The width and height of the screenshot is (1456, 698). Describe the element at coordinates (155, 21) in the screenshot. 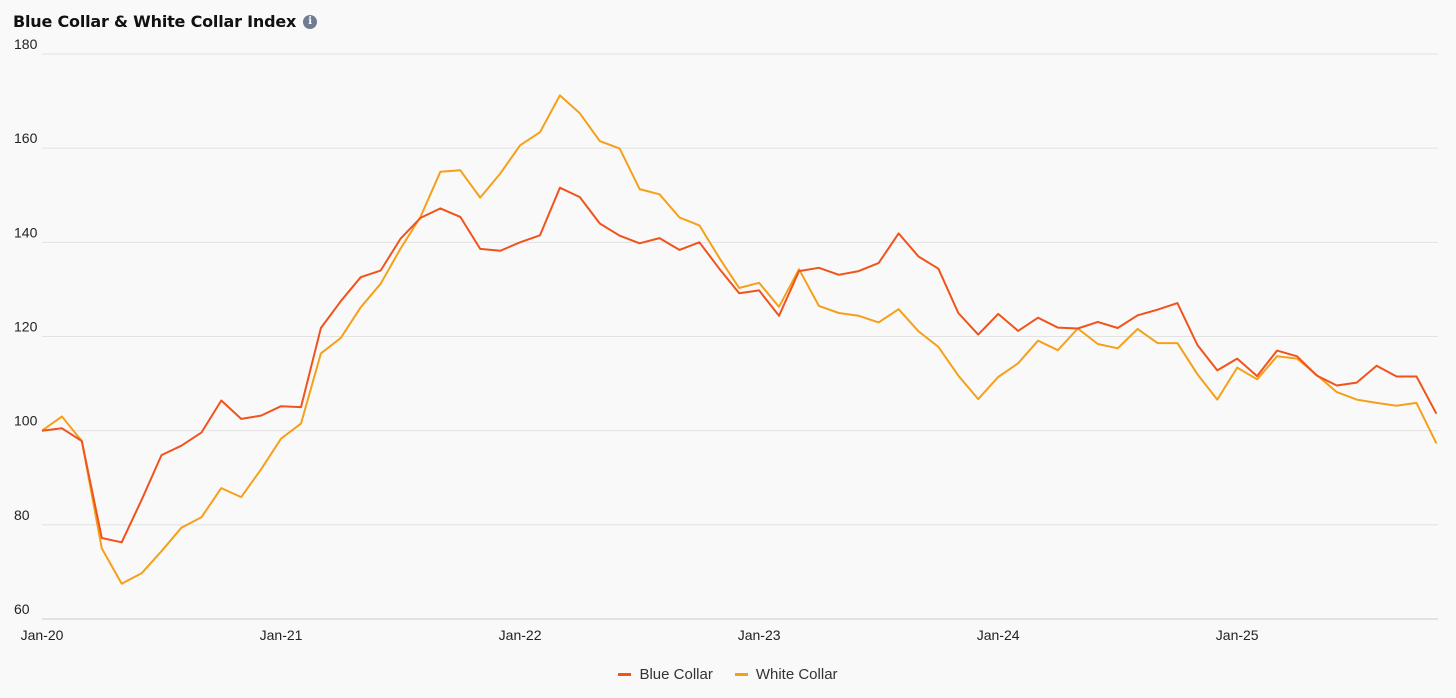

I see `chart-title: Blue Collar & White Collar Index` at that location.